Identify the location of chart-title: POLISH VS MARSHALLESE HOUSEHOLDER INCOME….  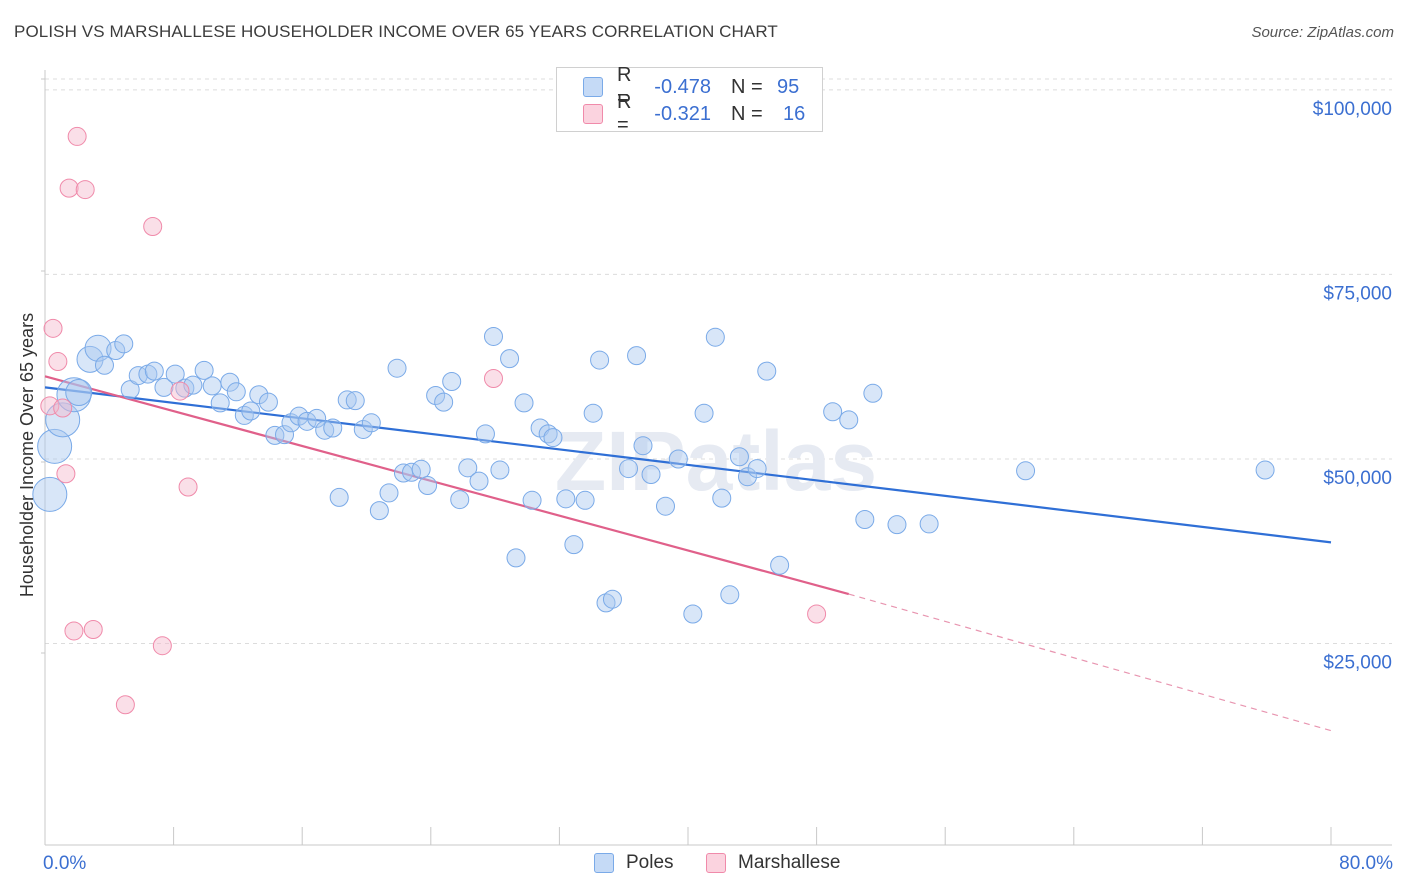
(396, 31).